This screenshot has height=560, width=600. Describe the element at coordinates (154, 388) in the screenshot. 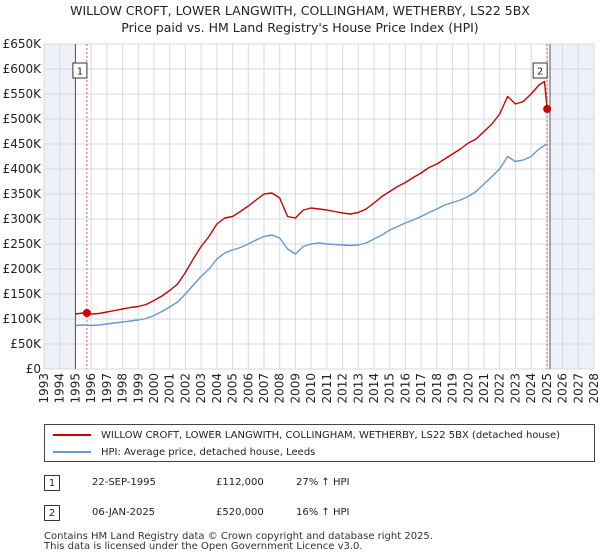

I see `x-tick-label: 2000` at that location.